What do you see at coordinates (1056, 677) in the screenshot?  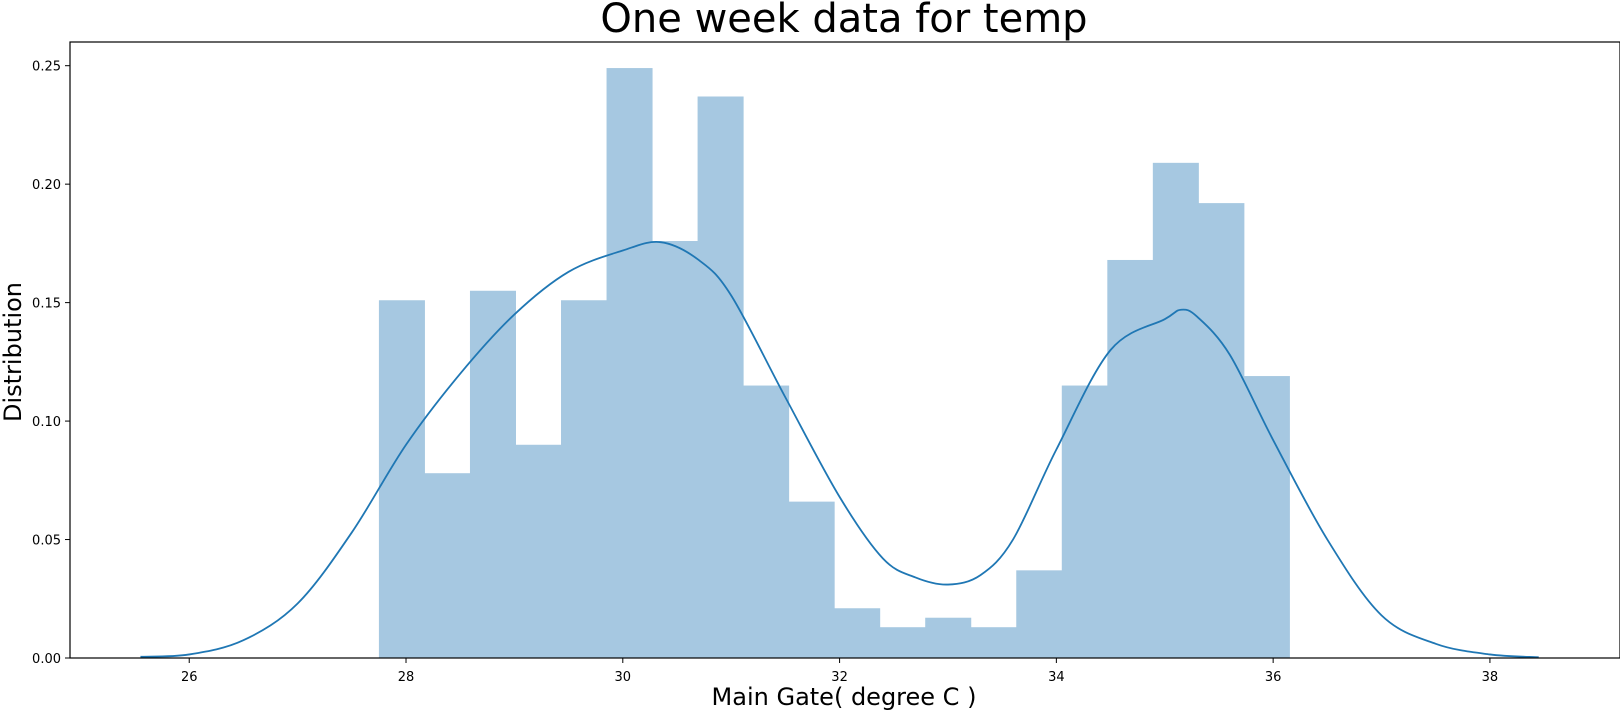 I see `x-tick-label: 34` at bounding box center [1056, 677].